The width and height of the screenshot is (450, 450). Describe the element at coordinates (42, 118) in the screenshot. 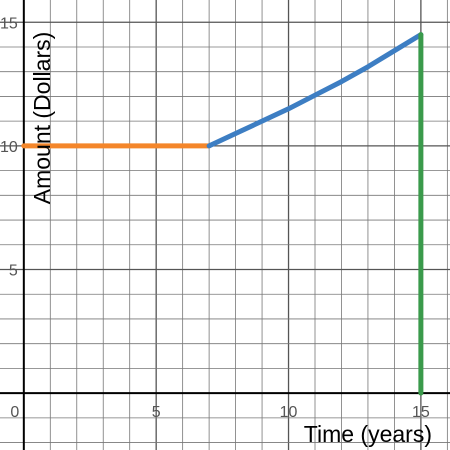

I see `y-axis-title: Amount (Dollars)` at that location.